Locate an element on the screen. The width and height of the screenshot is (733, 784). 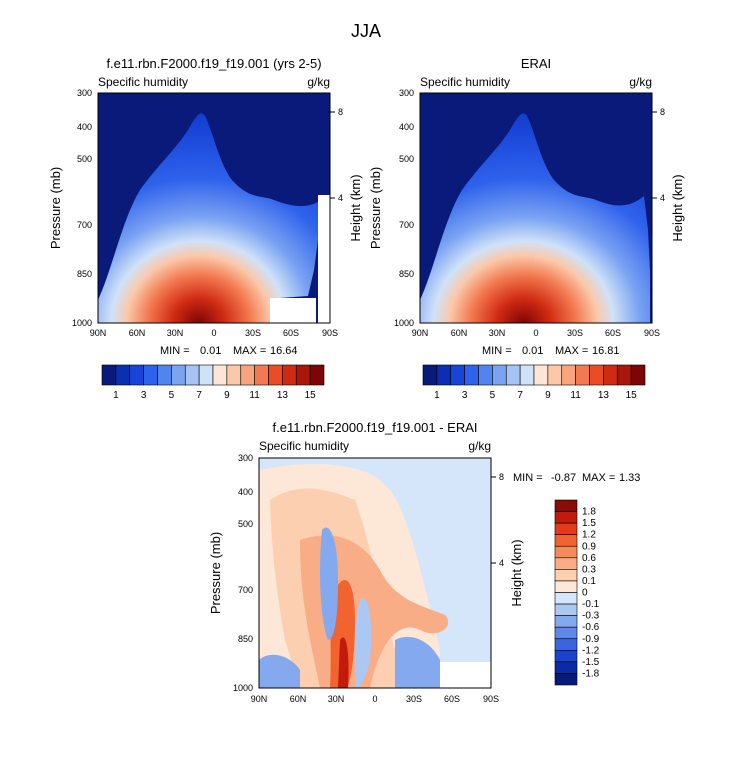
max-value: 16.81 is located at coordinates (606, 351).